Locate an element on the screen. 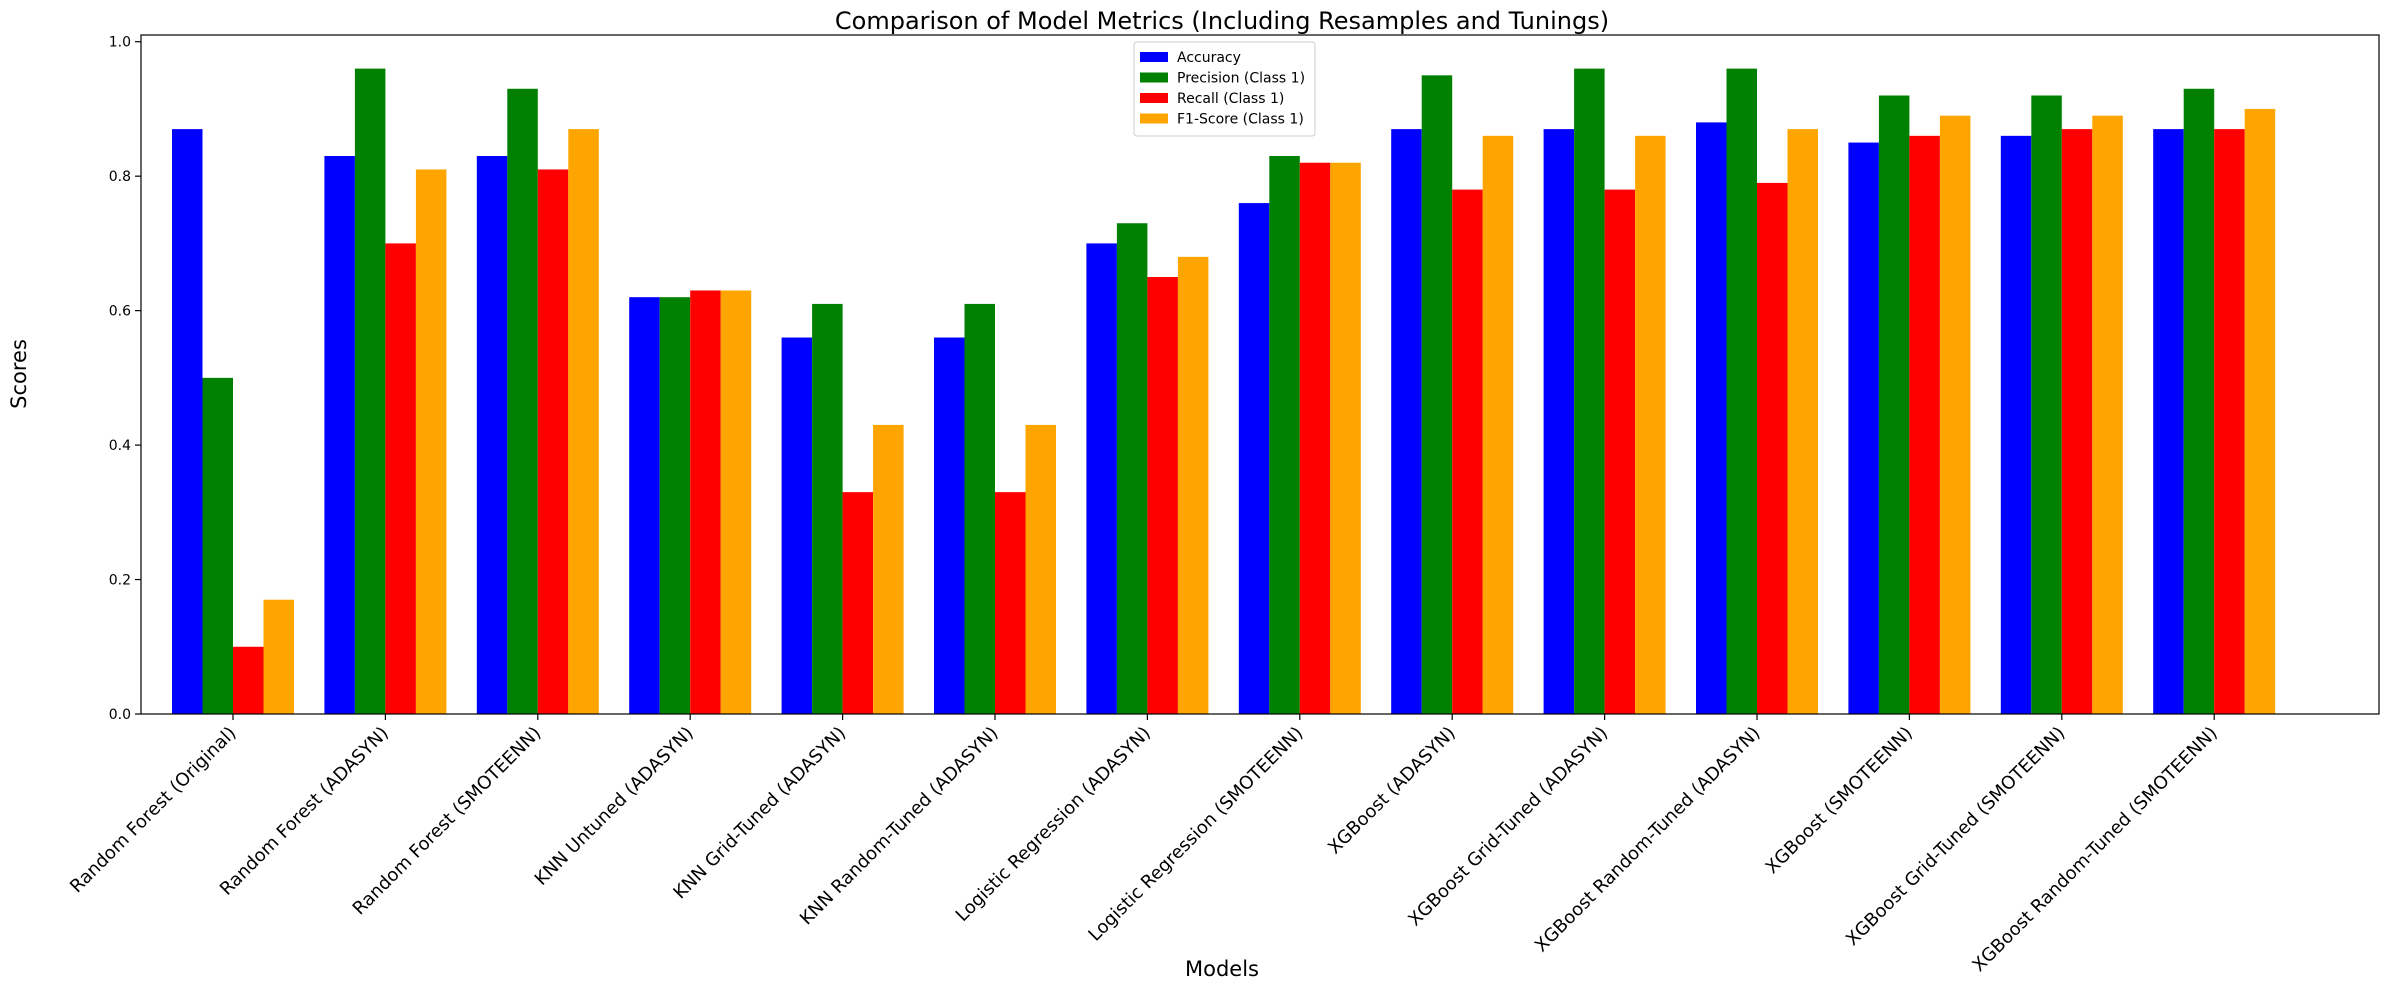 The image size is (2390, 989). y-tick-label: 0.2 is located at coordinates (120, 581).